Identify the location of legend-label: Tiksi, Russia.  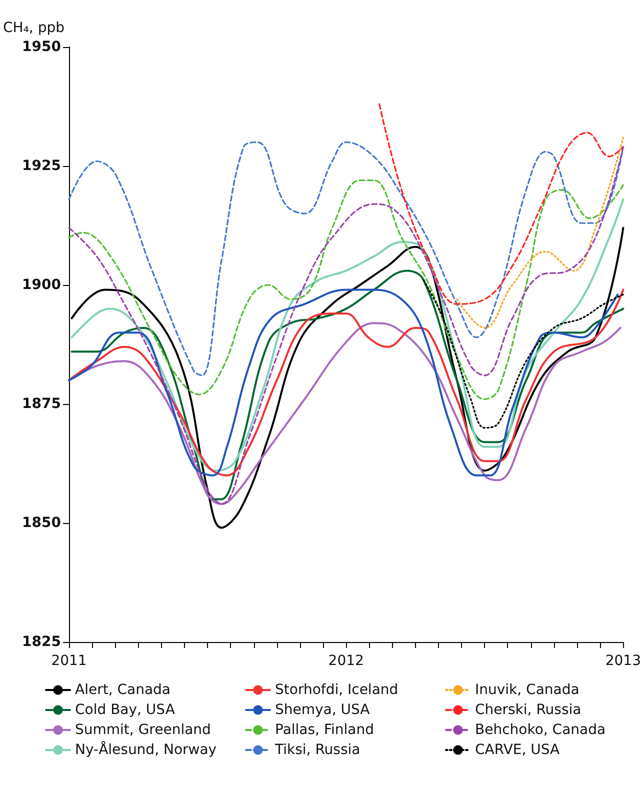
(317, 750).